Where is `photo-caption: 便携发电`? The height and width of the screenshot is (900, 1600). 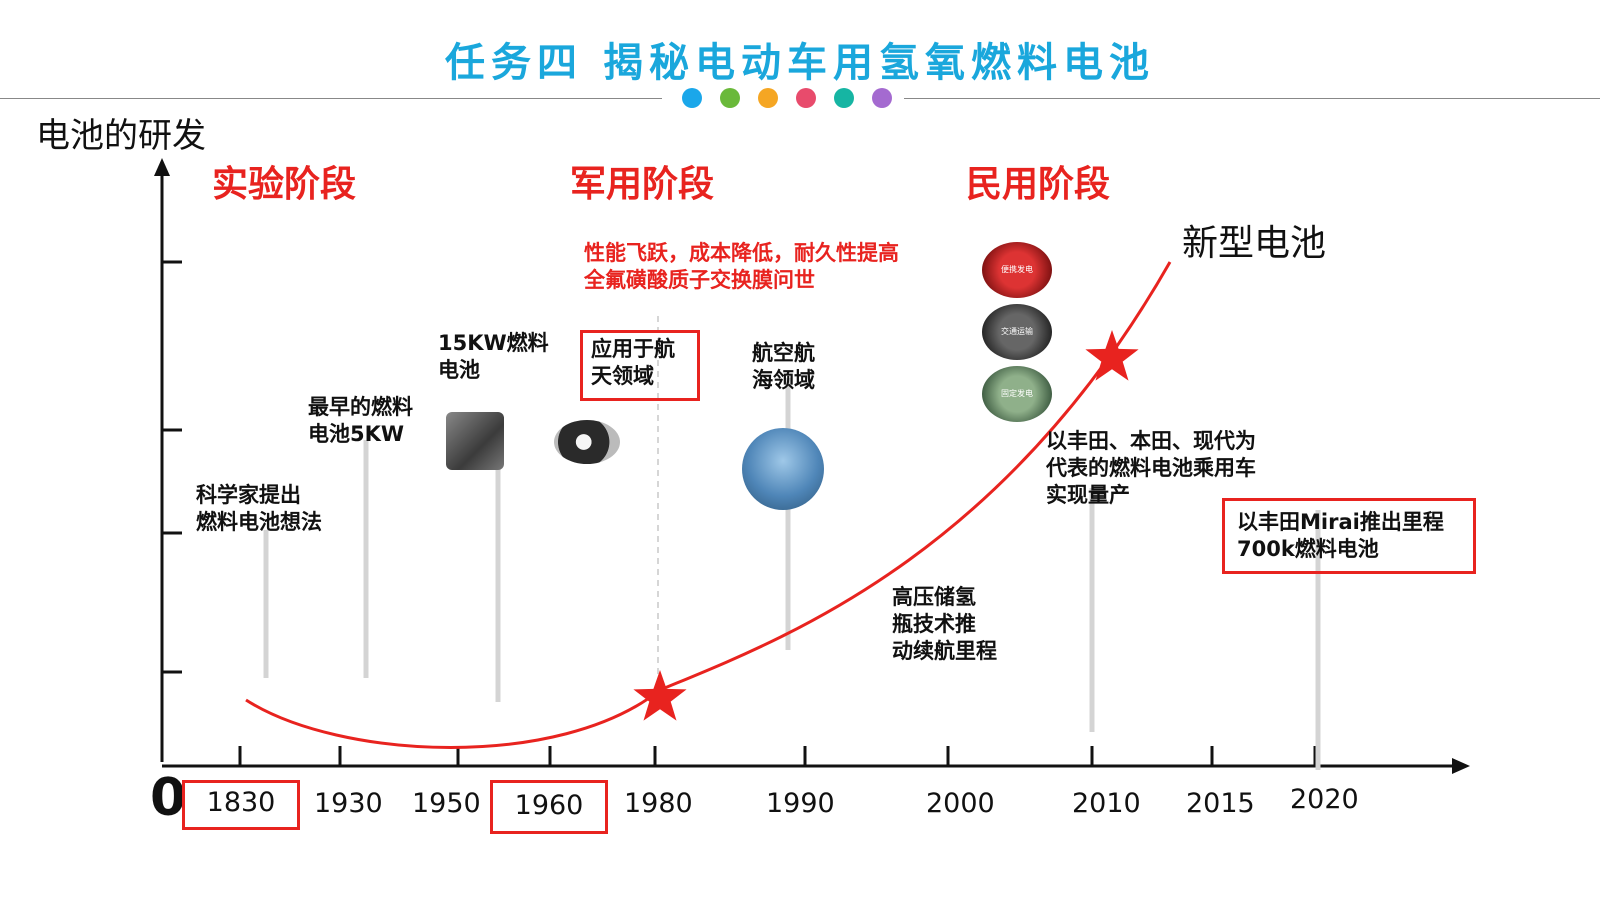 photo-caption: 便携发电 is located at coordinates (1017, 269).